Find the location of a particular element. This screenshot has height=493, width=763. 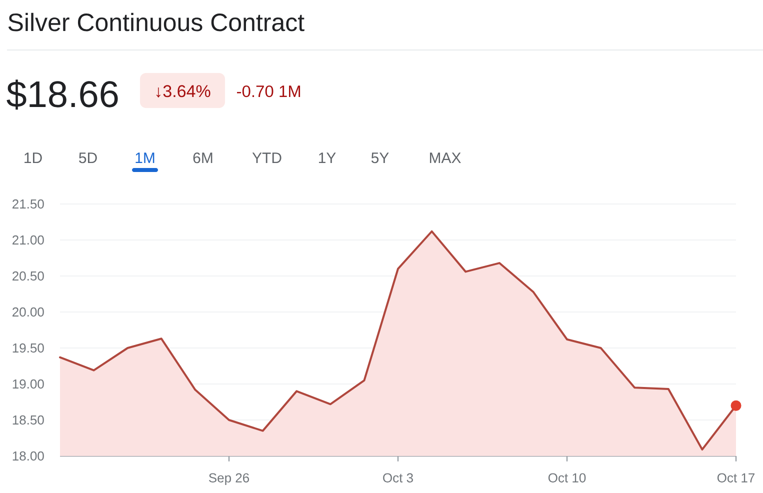

x-tick-label: Oct 10 is located at coordinates (567, 477).